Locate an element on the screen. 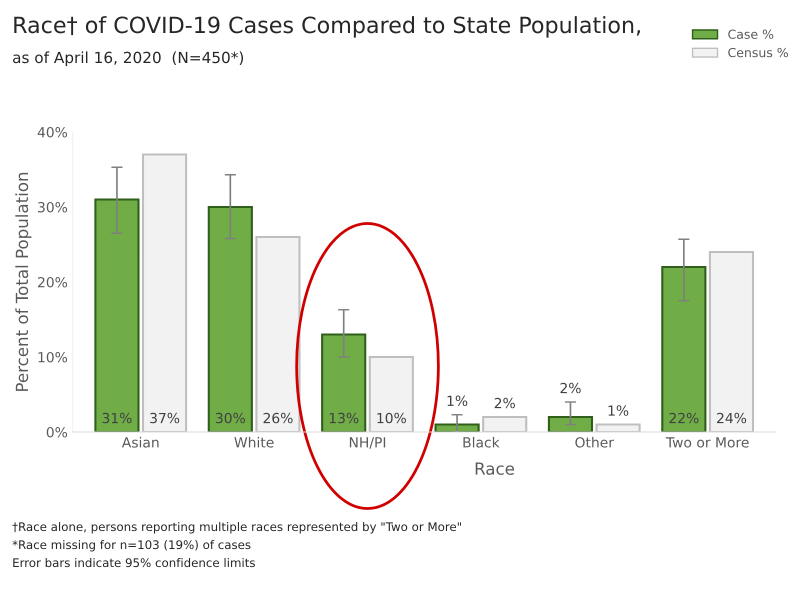  data-label: 31% is located at coordinates (117, 418).